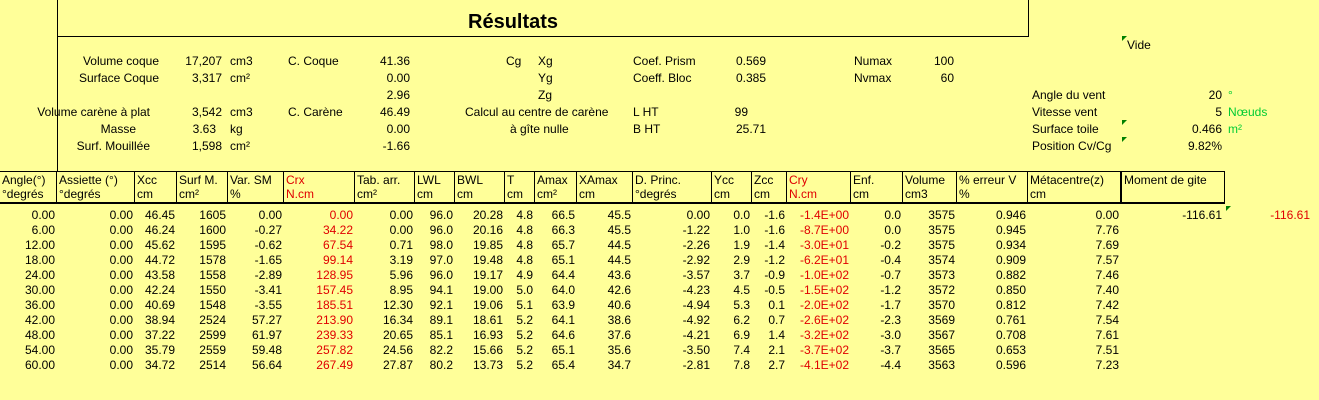 This screenshot has height=400, width=1319. What do you see at coordinates (824, 335) in the screenshot?
I see `cell-cry: -3.2E+02` at bounding box center [824, 335].